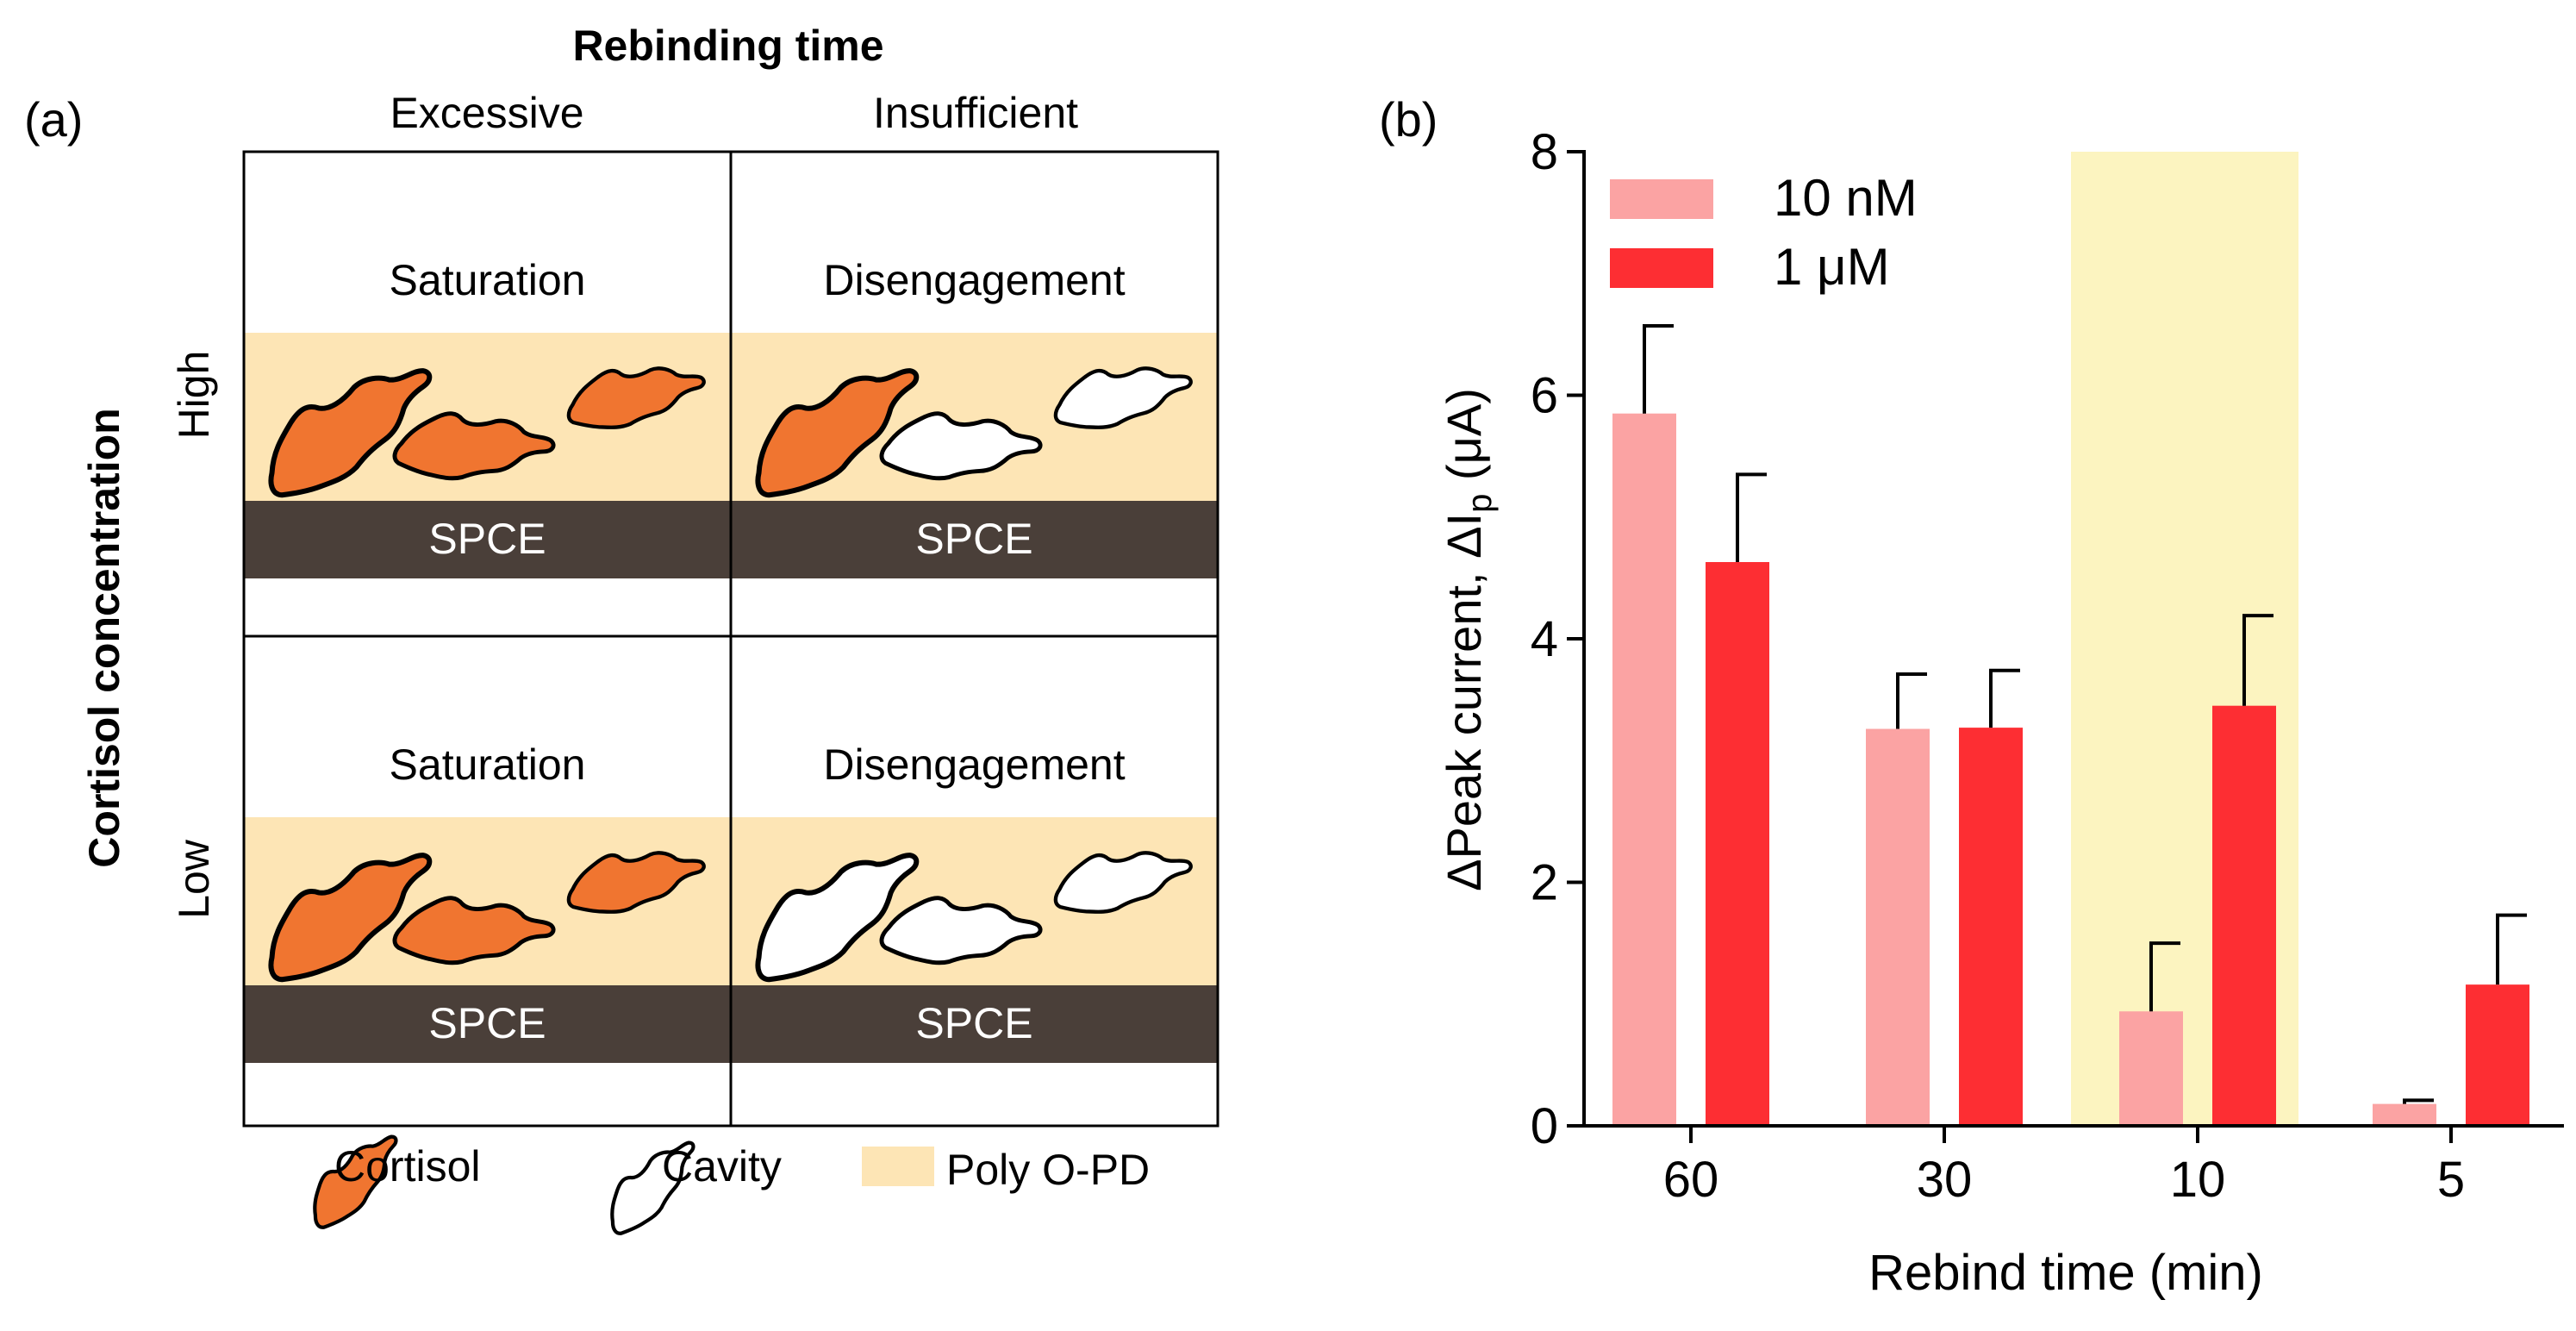 Image resolution: width=2576 pixels, height=1331 pixels. Describe the element at coordinates (1464, 440) in the screenshot. I see `y-axis-label-unit: (μA)` at that location.